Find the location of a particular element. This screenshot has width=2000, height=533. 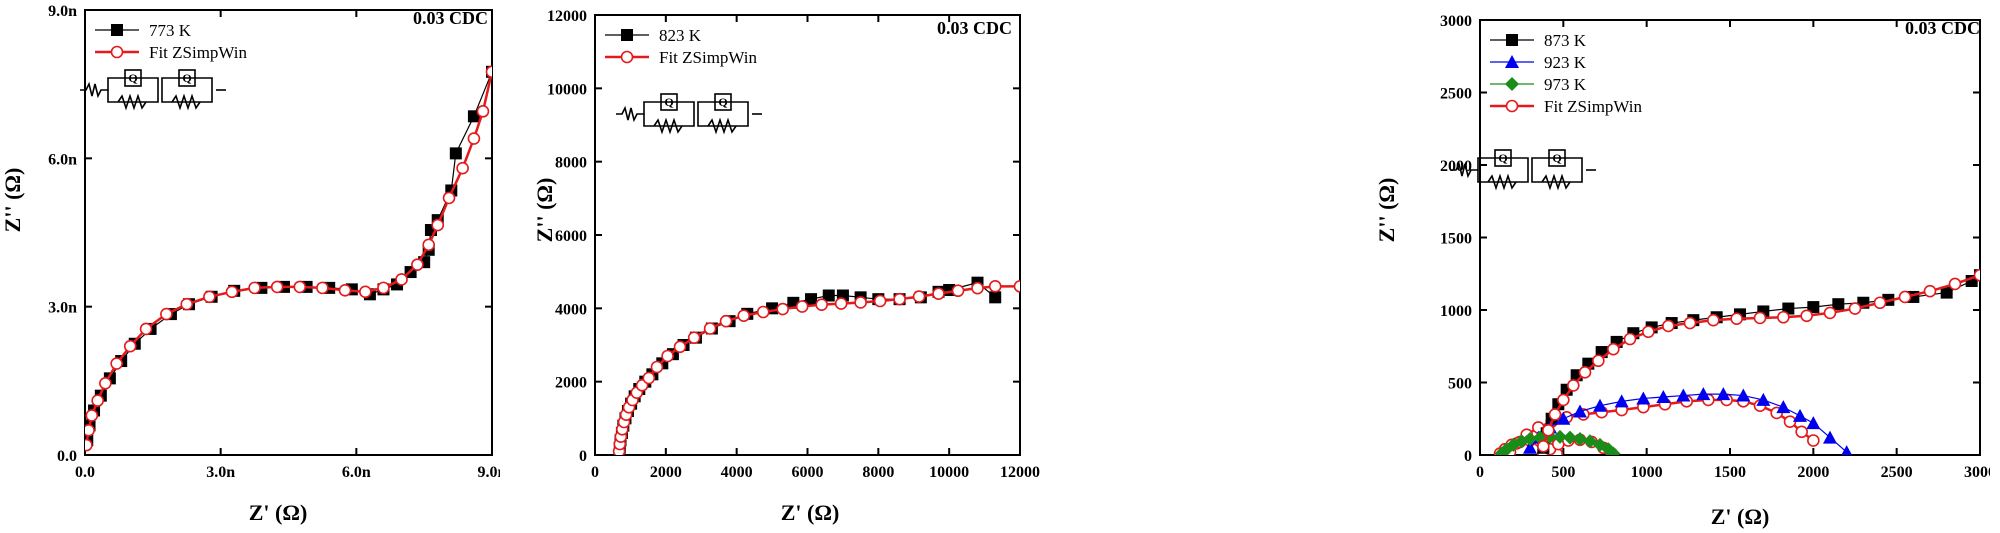

y-tick-label: 10000 is located at coordinates (567, 89).